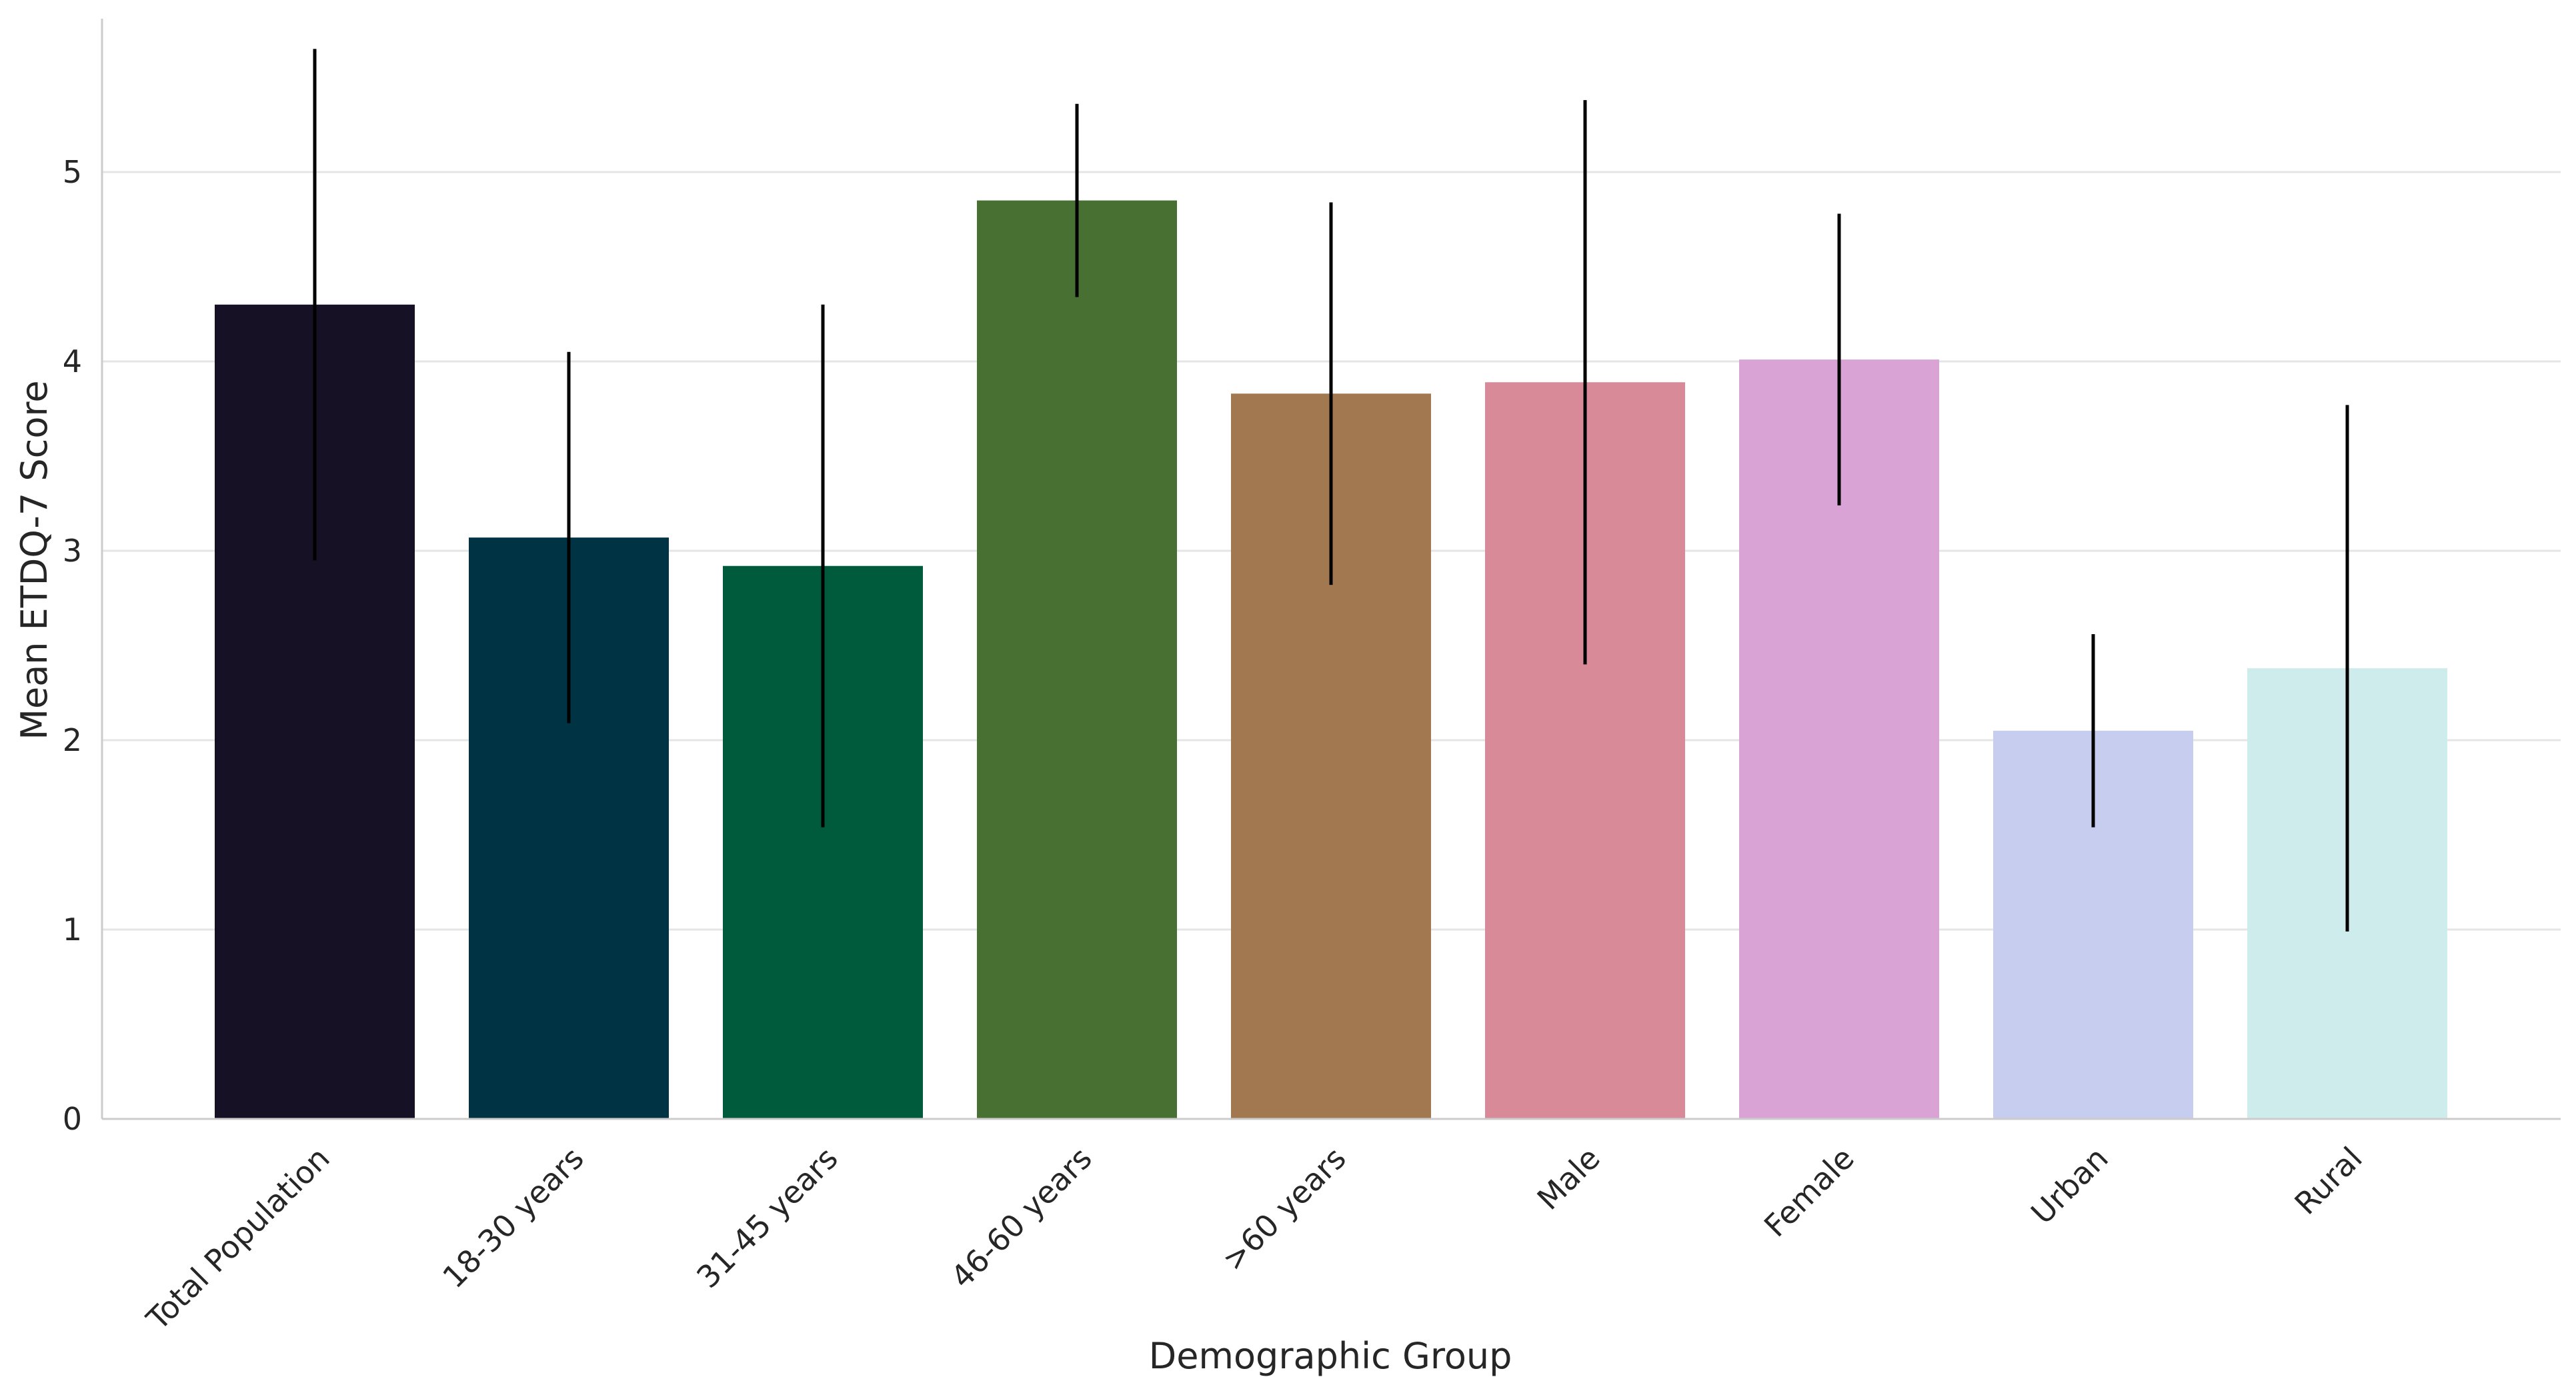 This screenshot has height=1395, width=2576. I want to click on x-tick-label: >60 years, so click(1284, 1209).